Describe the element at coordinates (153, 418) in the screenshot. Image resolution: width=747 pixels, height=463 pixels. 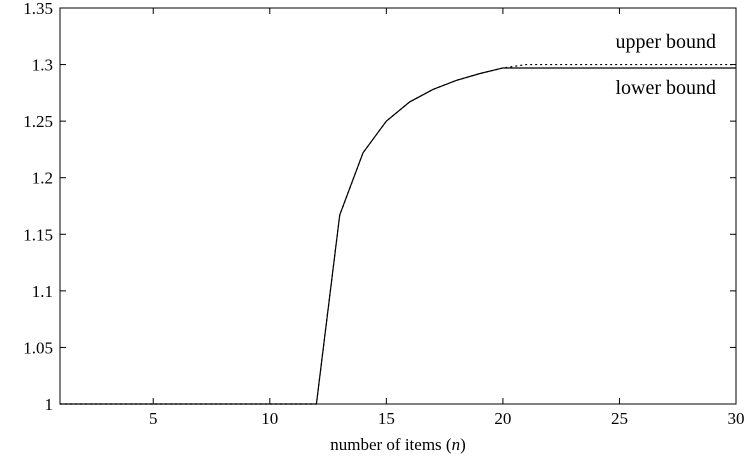
I see `x-tick-label: 5` at that location.